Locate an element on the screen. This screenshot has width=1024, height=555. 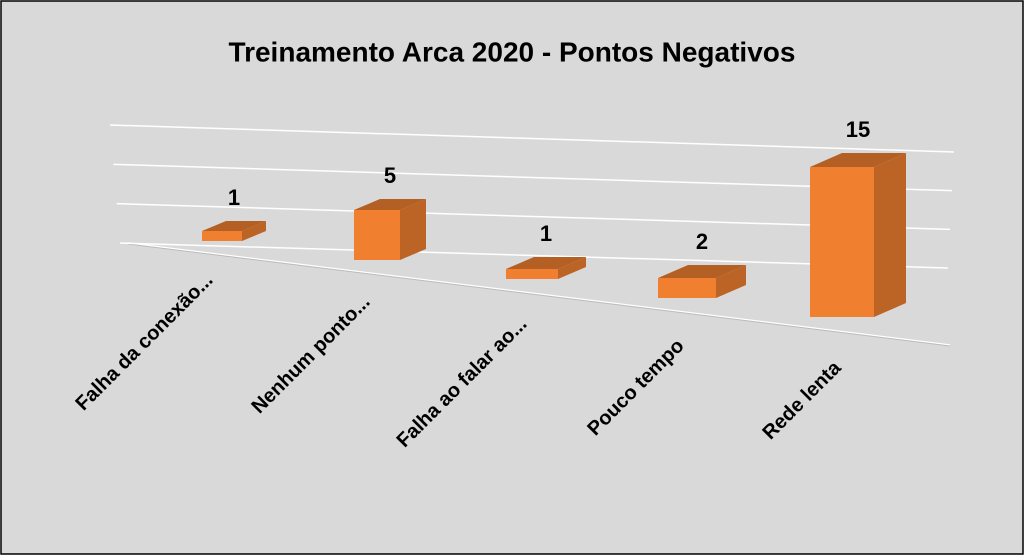
chart-title: Treinamento Arca 2020 - Pontos Negativos is located at coordinates (512, 51).